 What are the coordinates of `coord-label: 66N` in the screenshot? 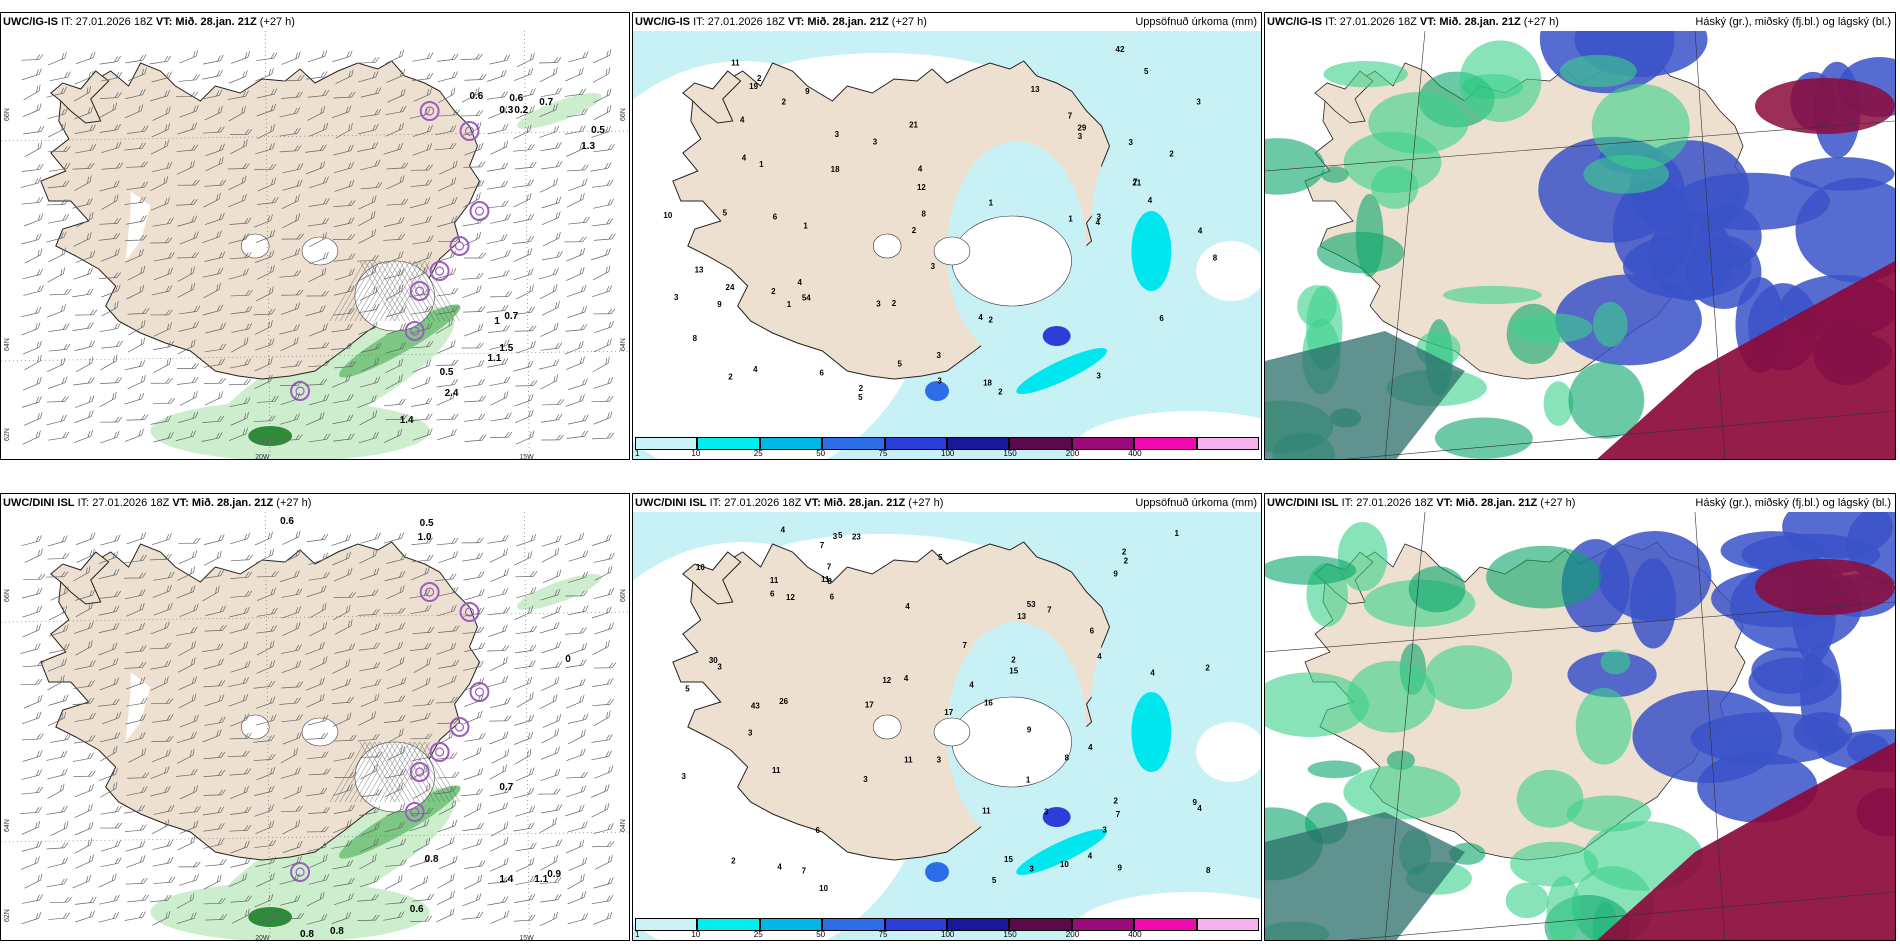 It's located at (623, 595).